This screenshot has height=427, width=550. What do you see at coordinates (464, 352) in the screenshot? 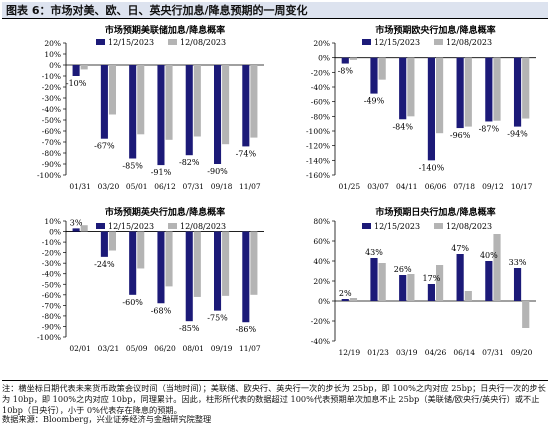
I see `category-label: 06/14` at bounding box center [464, 352].